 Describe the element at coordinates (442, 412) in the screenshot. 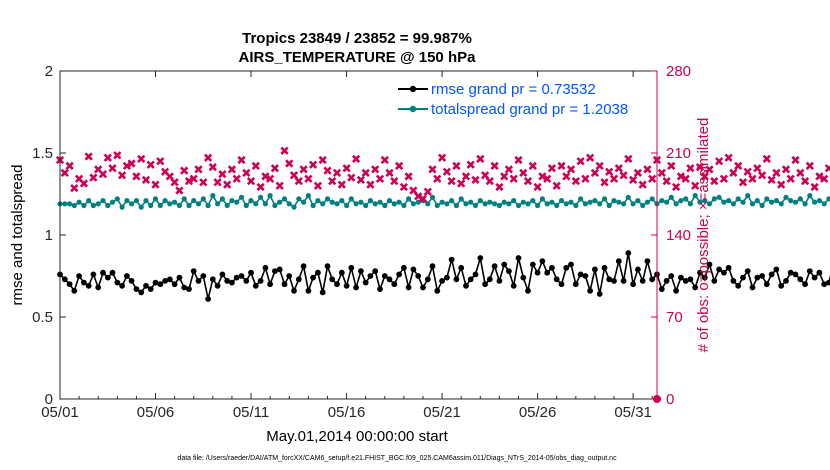

I see `x-tick-label: 05/21` at that location.